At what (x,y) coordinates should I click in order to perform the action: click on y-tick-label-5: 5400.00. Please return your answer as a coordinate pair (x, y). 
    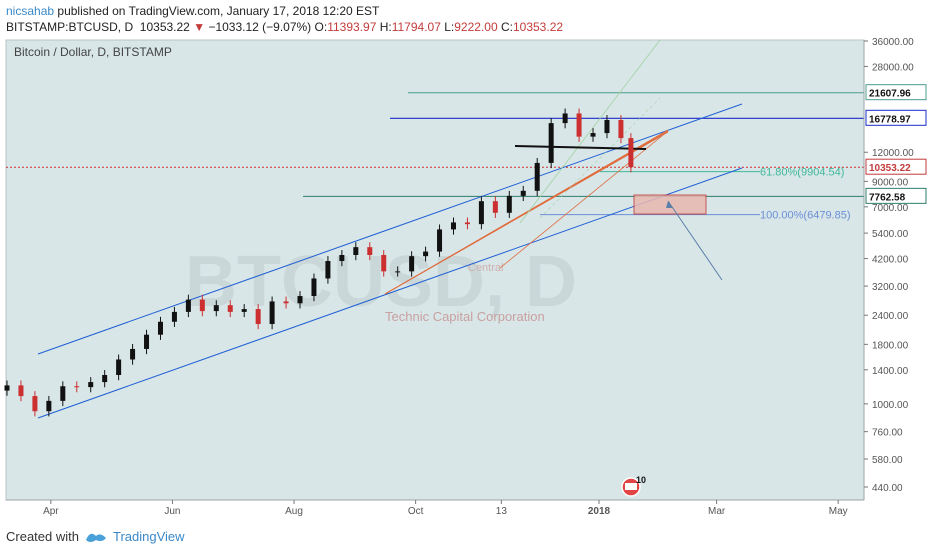
    Looking at the image, I should click on (890, 234).